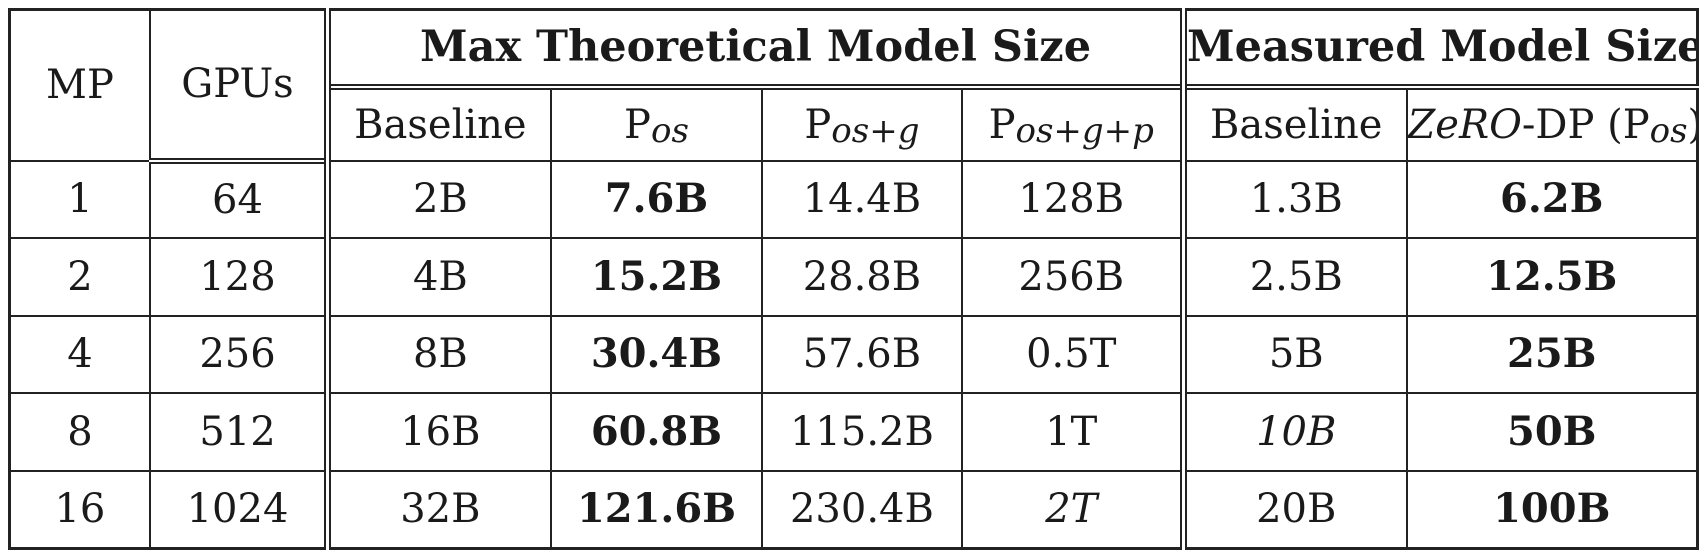 The height and width of the screenshot is (559, 1708). What do you see at coordinates (1293, 354) in the screenshot?
I see `cell-measured-baseline: 5B` at bounding box center [1293, 354].